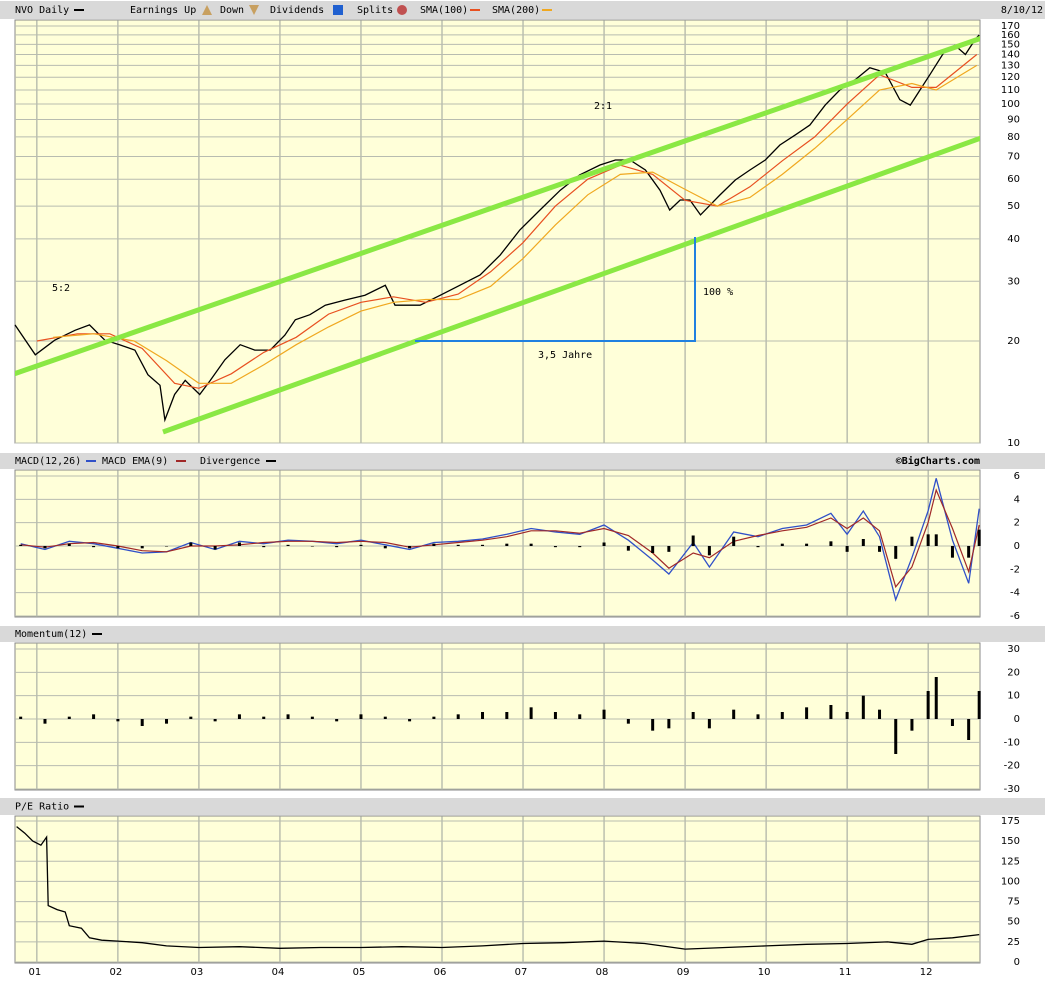 The width and height of the screenshot is (1045, 981). I want to click on legend-label: 8/10/12, so click(1022, 10).